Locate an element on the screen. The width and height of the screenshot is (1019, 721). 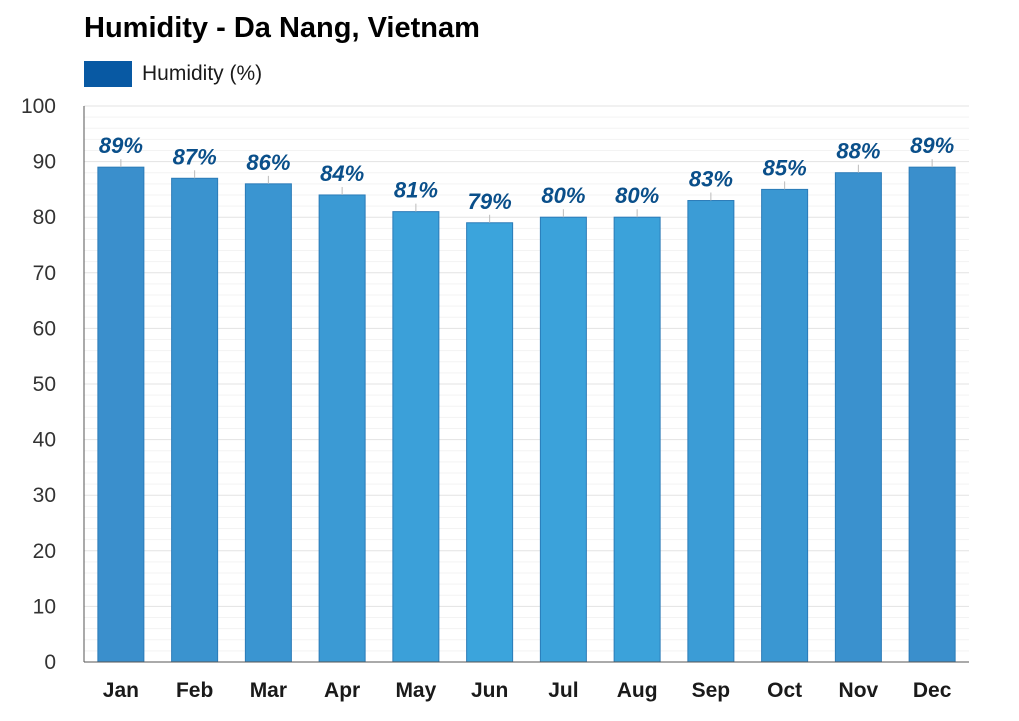
bar-nov is located at coordinates (858, 417).